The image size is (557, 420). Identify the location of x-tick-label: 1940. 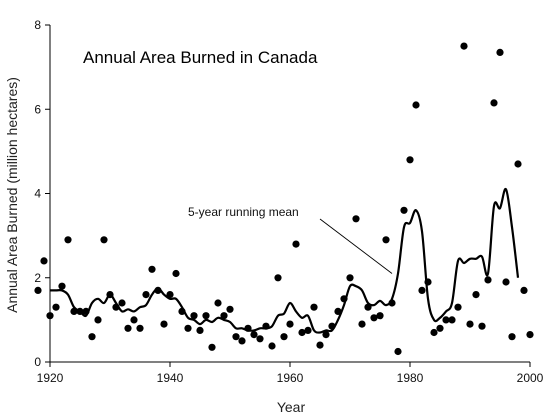
(170, 378).